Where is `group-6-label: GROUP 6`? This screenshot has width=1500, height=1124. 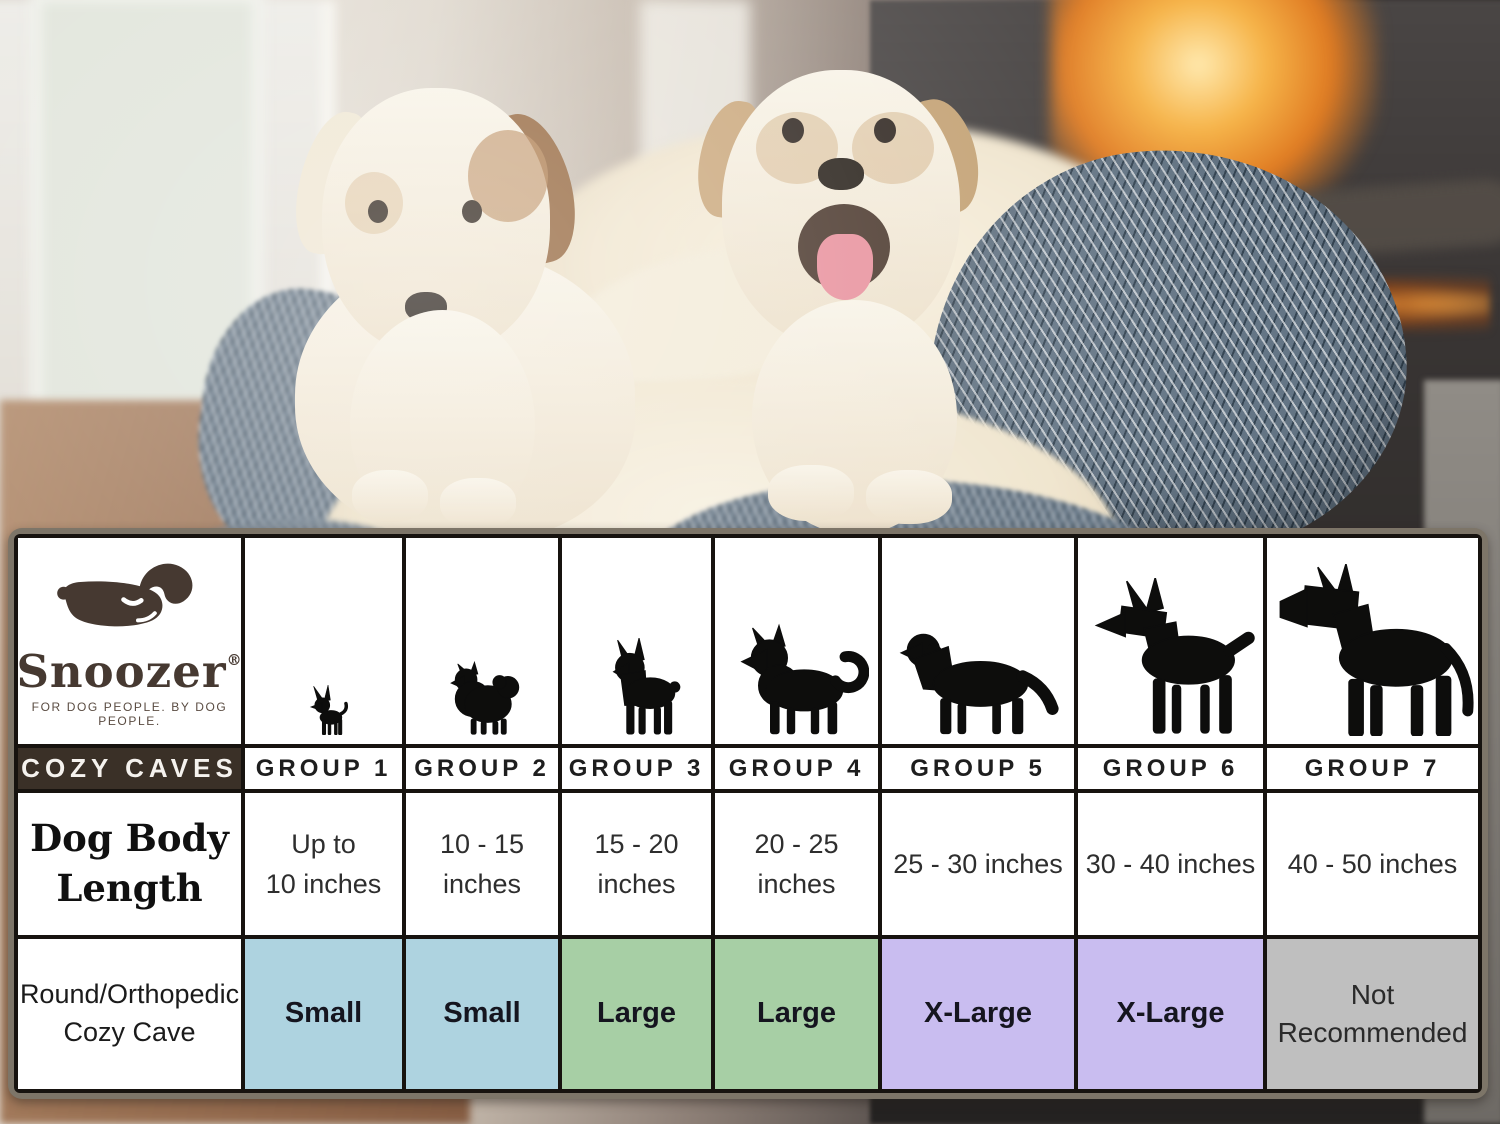
group-6-label: GROUP 6 is located at coordinates (1170, 768).